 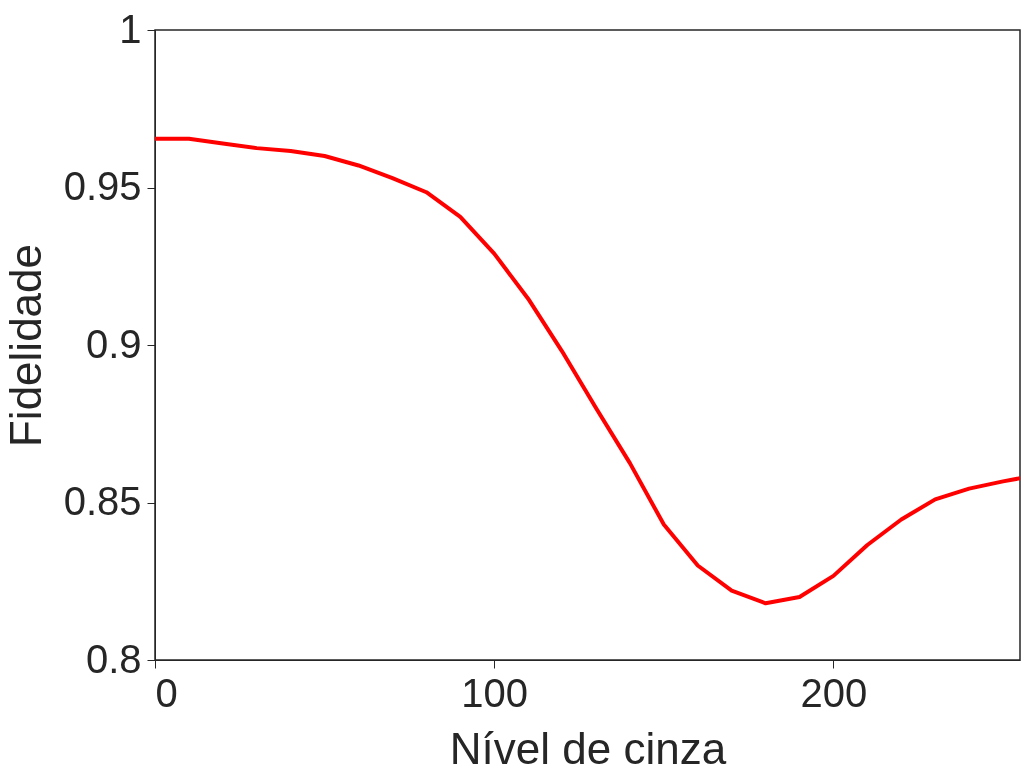 I want to click on x-tick-label: 100, so click(x=495, y=692).